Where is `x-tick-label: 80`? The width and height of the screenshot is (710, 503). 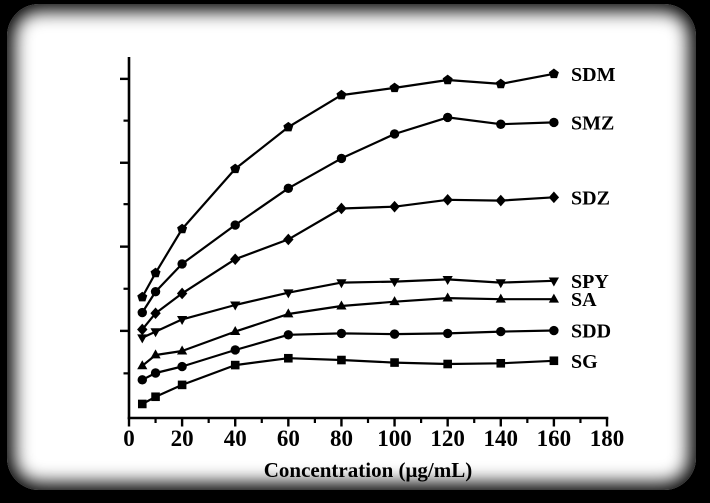 x-tick-label: 80 is located at coordinates (341, 438).